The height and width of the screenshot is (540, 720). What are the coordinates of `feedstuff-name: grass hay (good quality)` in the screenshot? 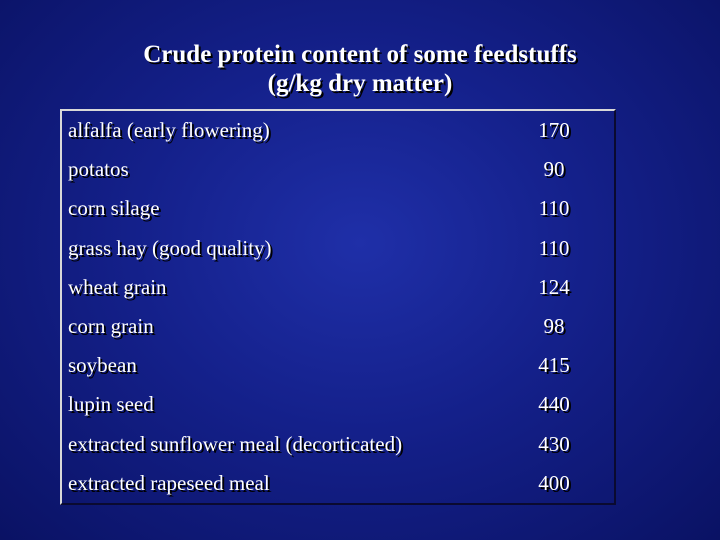 It's located at (170, 247).